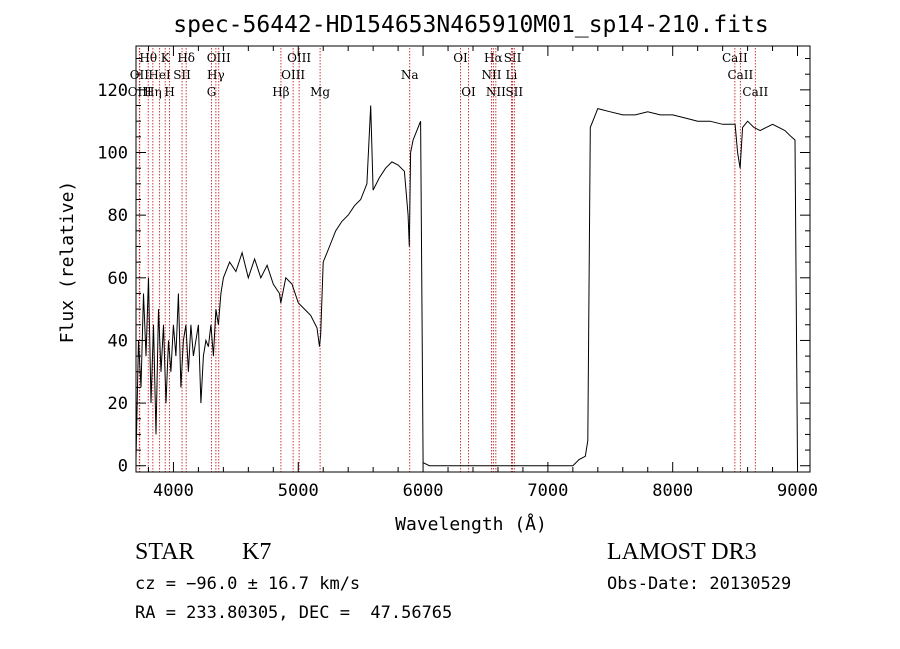 This screenshot has width=900, height=649. Describe the element at coordinates (118, 216) in the screenshot. I see `y-tick-label: 80` at that location.